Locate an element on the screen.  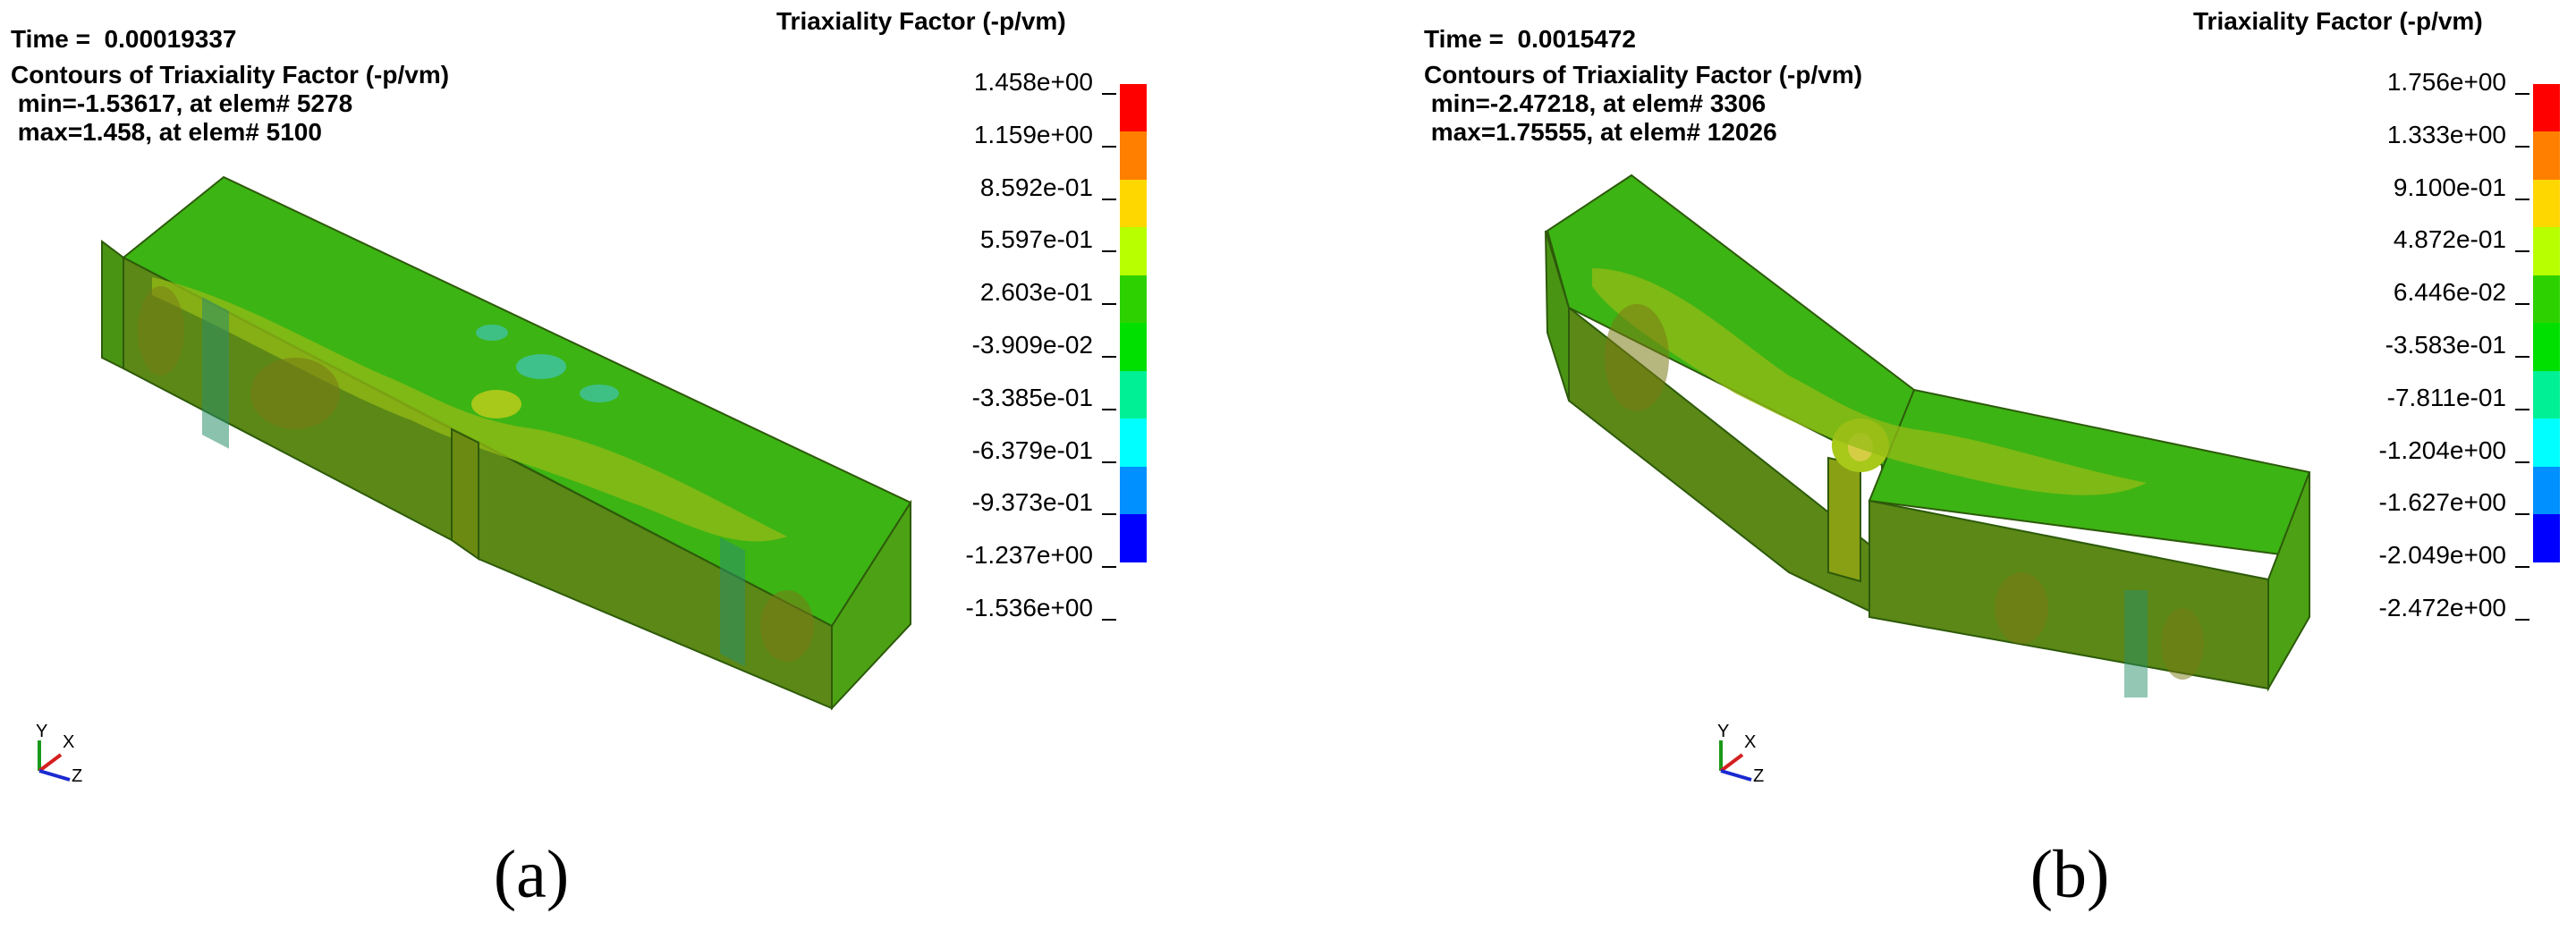
colorbar-b is located at coordinates (2546, 347).